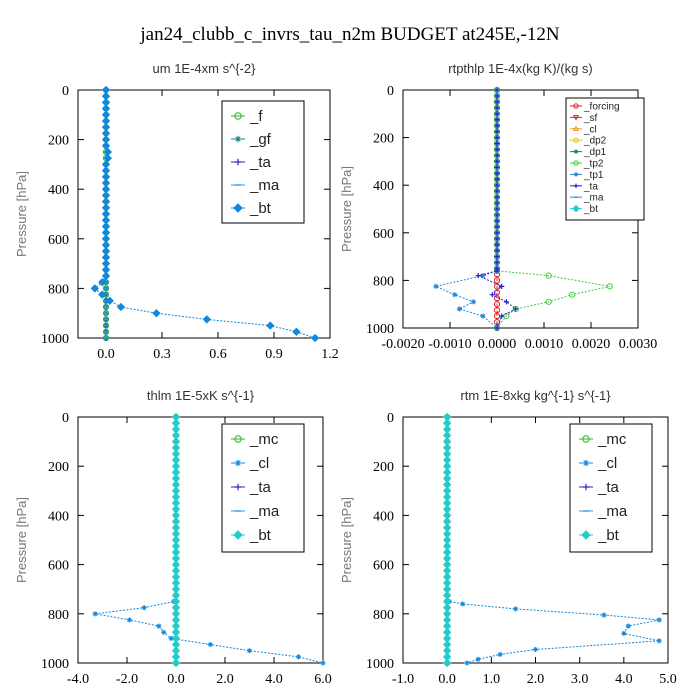 Image resolution: width=700 pixels, height=700 pixels. Describe the element at coordinates (638, 344) in the screenshot. I see `x-tick-label: 0.0030` at that location.